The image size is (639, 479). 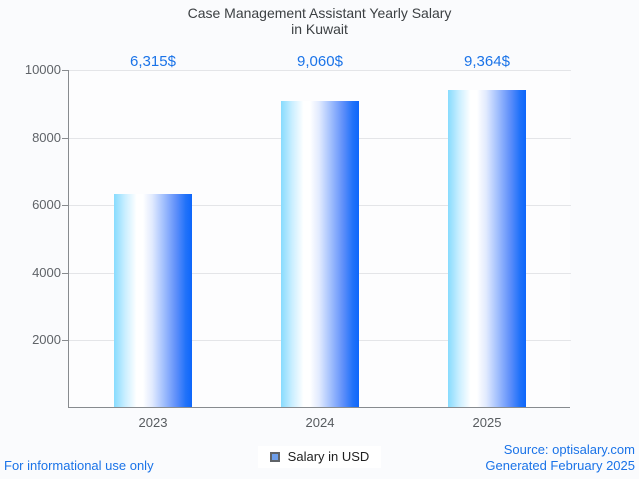 I want to click on legend-swatch-icon, so click(x=274, y=456).